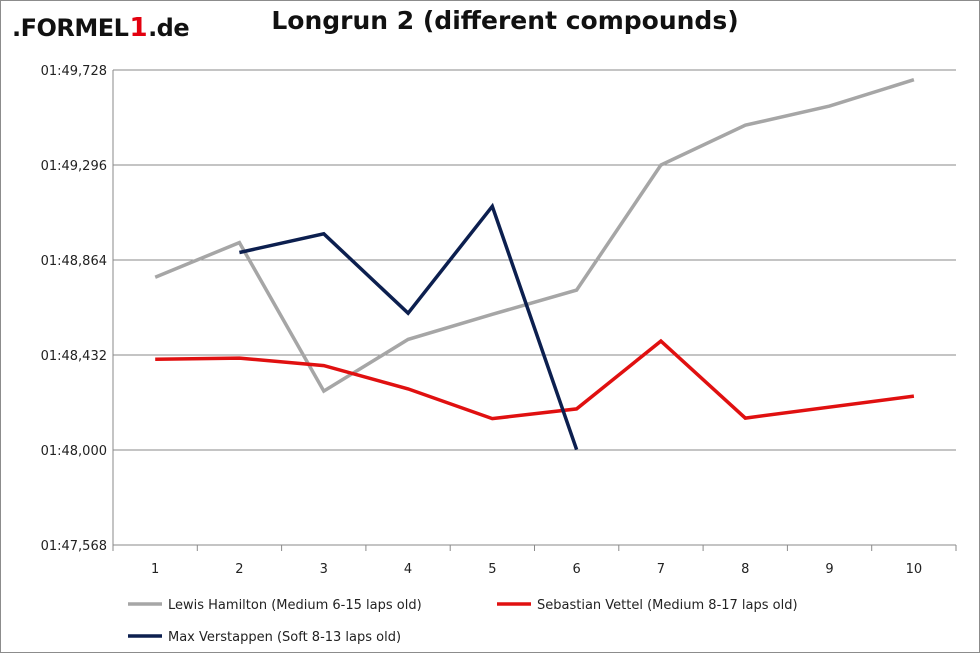 This screenshot has height=653, width=980. What do you see at coordinates (505, 20) in the screenshot?
I see `chart-title: Longrun 2 (different compounds)` at bounding box center [505, 20].